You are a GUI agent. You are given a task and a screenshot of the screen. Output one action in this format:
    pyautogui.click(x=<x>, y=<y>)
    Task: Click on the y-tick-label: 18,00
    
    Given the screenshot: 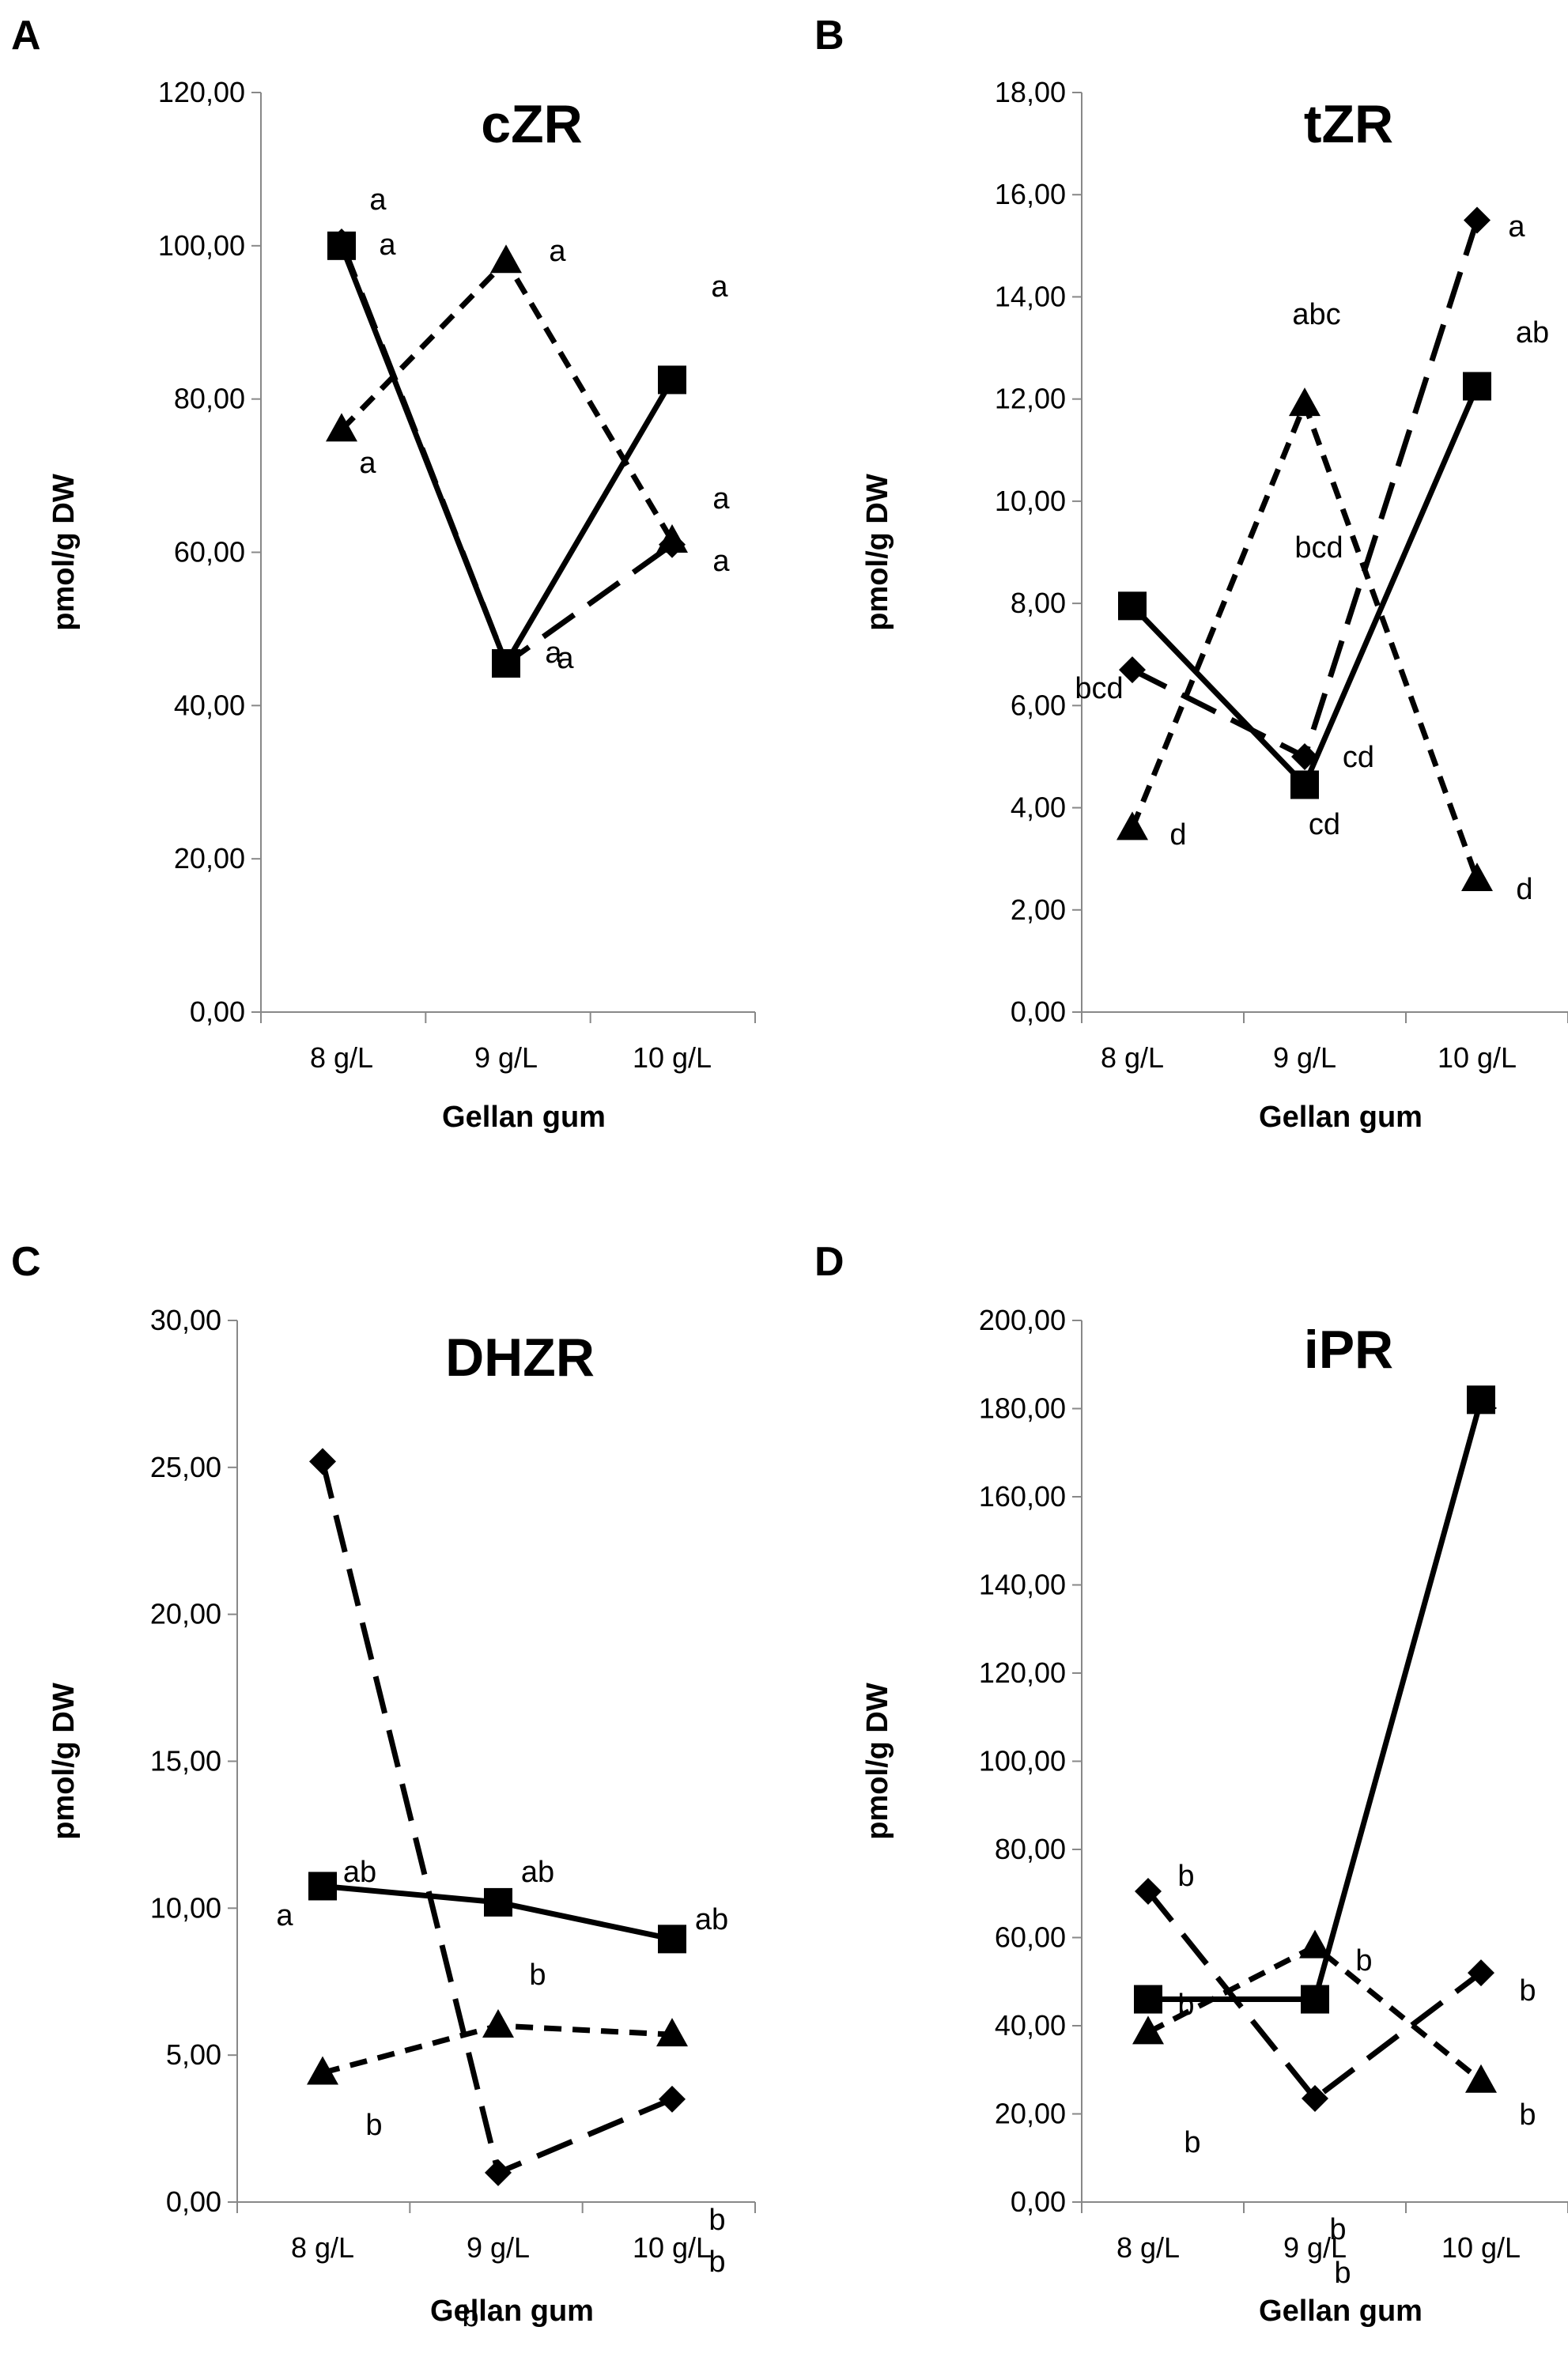 What is the action you would take?
    pyautogui.click(x=1030, y=92)
    